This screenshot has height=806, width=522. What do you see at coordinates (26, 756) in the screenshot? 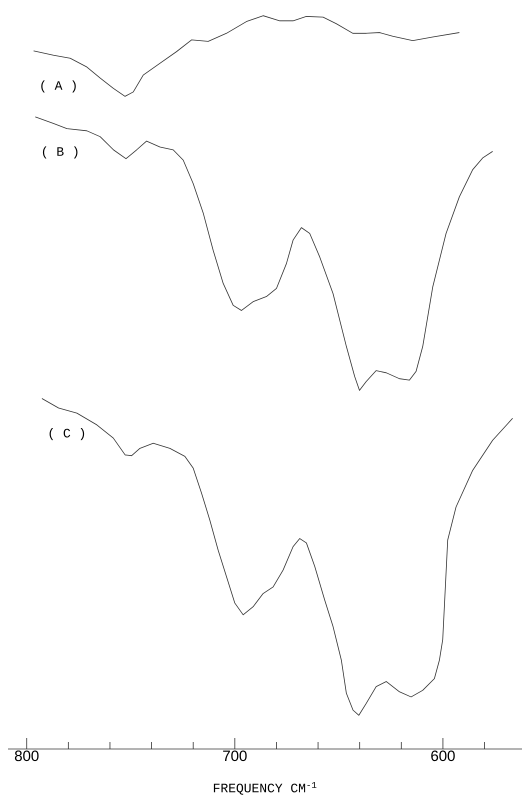
I see `x-tick-label: 800` at bounding box center [26, 756].